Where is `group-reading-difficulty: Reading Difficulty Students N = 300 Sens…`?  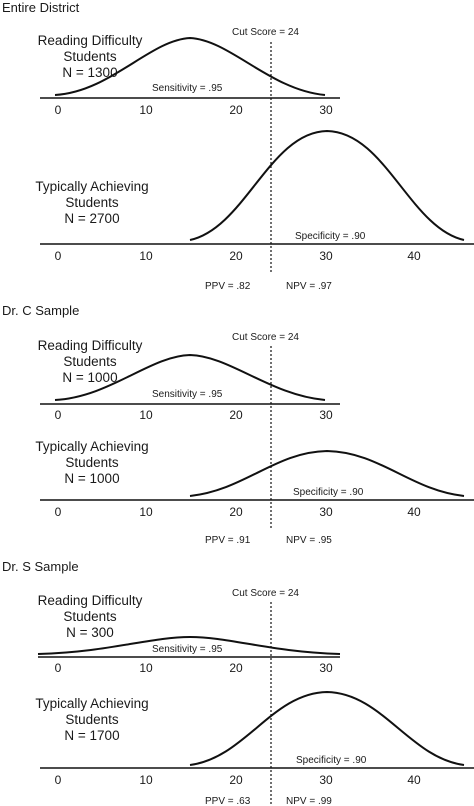
group-reading-difficulty: Reading Difficulty Students N = 300 Sens… is located at coordinates (189, 634).